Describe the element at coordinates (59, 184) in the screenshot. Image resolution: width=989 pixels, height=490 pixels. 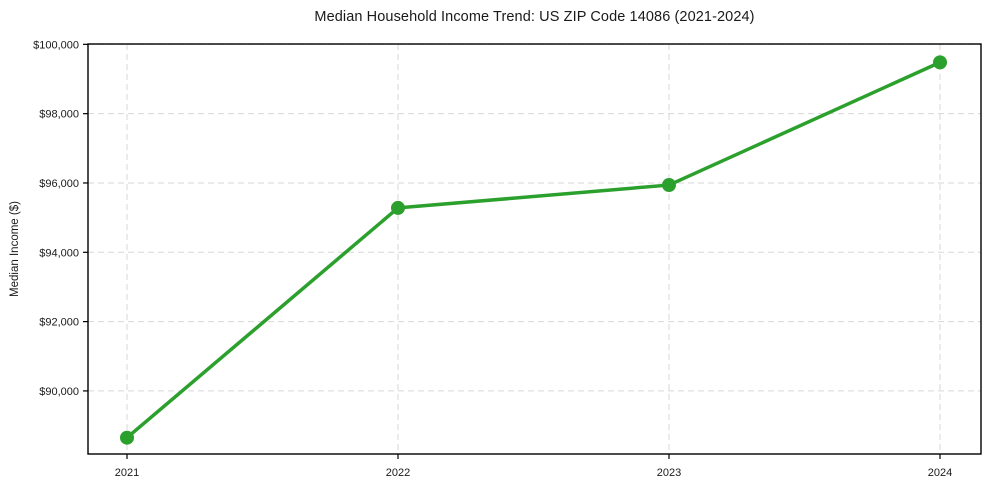
I see `y-tick-label: $96,000` at that location.